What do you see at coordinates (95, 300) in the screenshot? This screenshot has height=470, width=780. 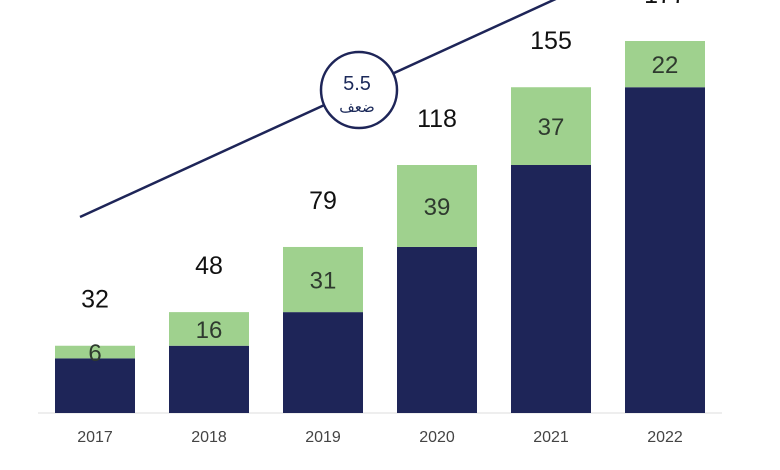 I see `total-label-2017: 32` at bounding box center [95, 300].